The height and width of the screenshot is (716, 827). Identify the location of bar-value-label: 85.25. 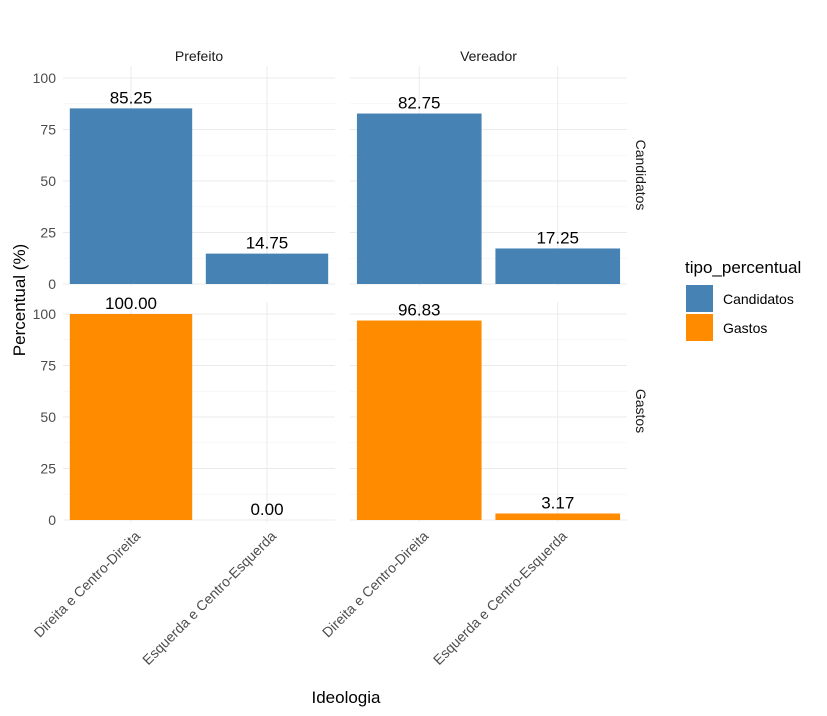
(131, 97).